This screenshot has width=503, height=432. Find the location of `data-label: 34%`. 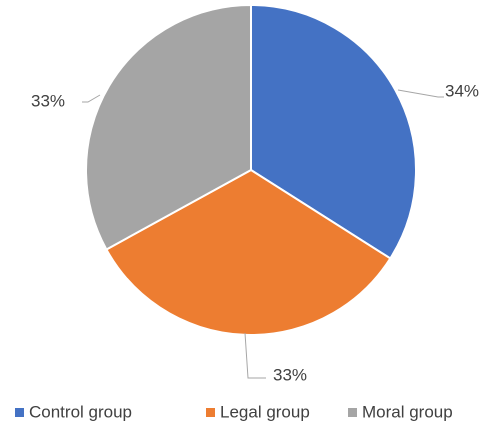

data-label: 34% is located at coordinates (462, 90).